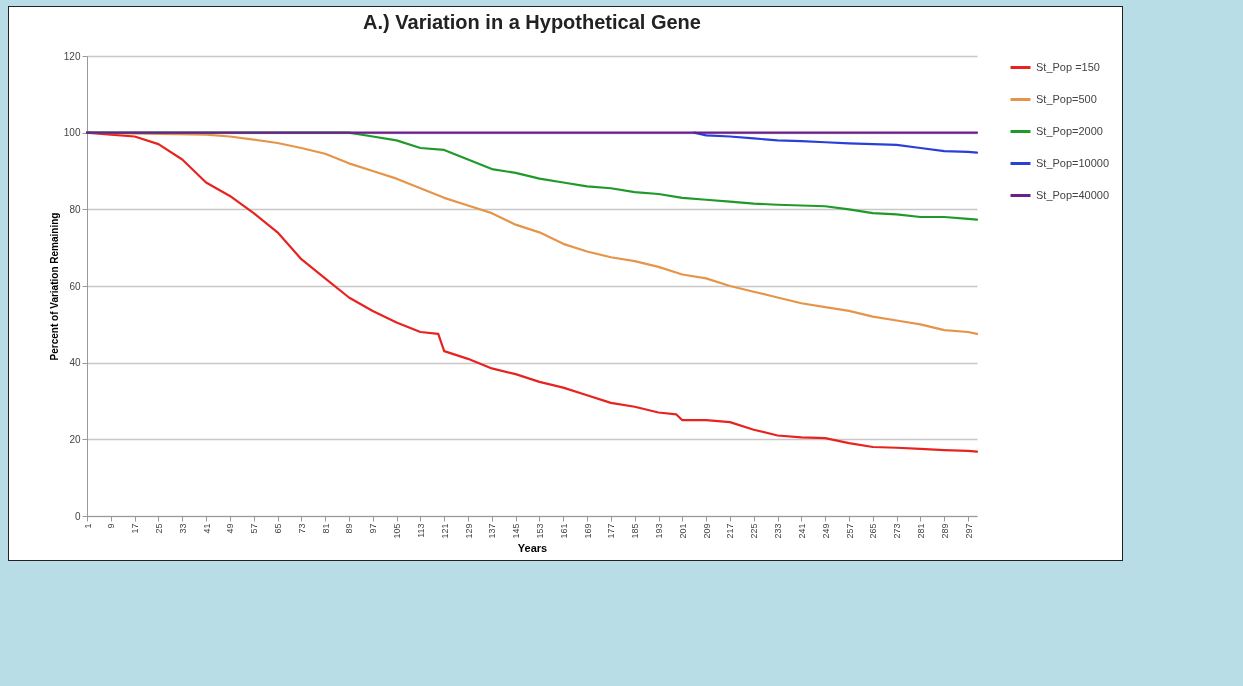 The image size is (1243, 686). What do you see at coordinates (54, 286) in the screenshot?
I see `y-axis-title: Percent of Variation Remaining` at bounding box center [54, 286].